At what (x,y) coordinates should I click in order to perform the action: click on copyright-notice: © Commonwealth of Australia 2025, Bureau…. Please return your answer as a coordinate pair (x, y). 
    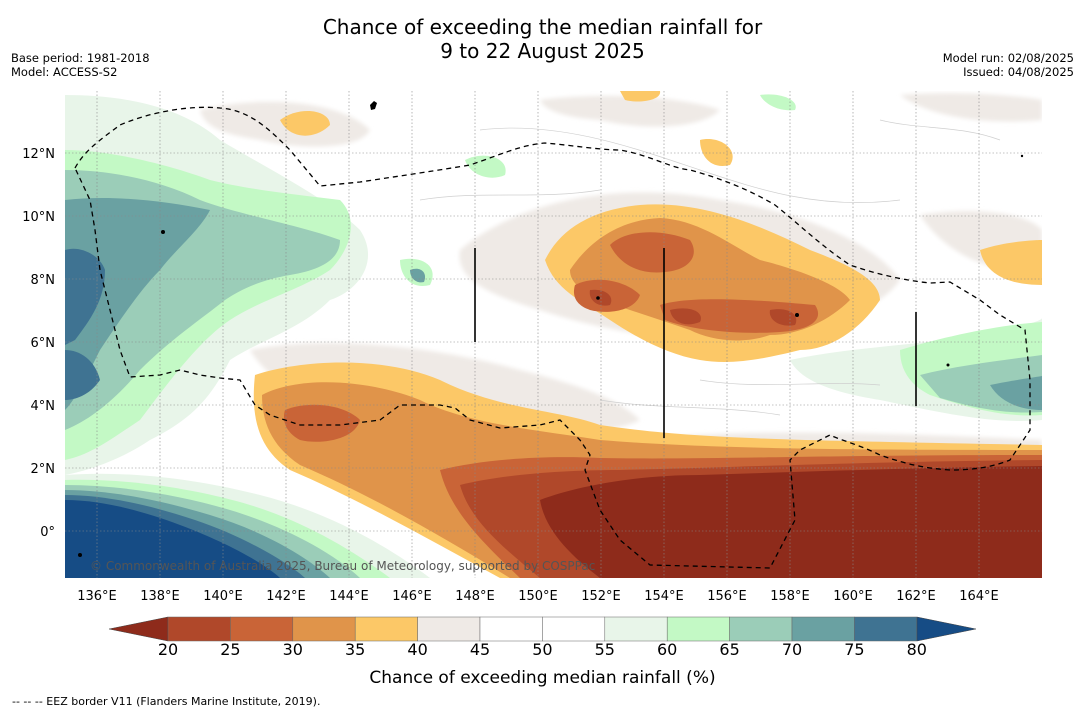
    Looking at the image, I should click on (343, 566).